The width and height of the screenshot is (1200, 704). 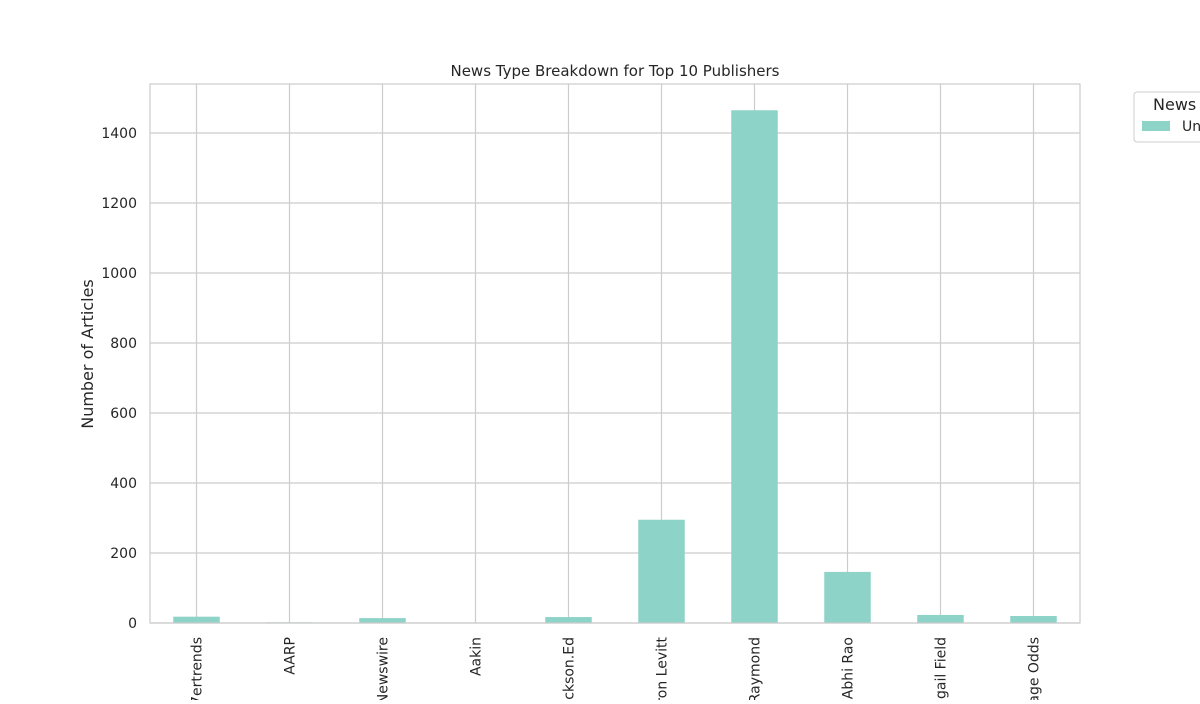 I want to click on y-tick-labels: 0 200 400 600 800 1000 1200 1400, so click(x=119, y=379).